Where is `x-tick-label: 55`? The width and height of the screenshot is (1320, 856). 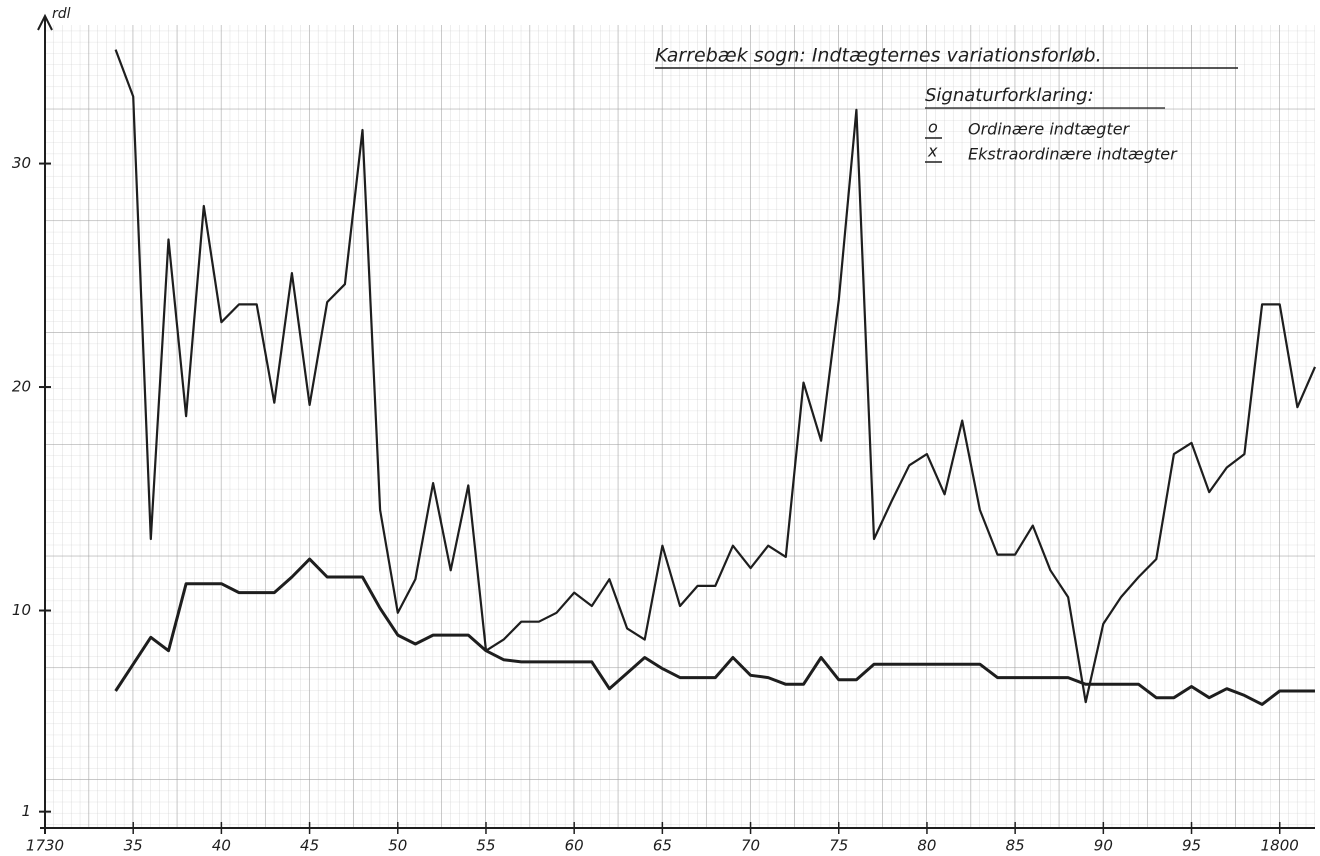
x-tick-label: 55 is located at coordinates (485, 846).